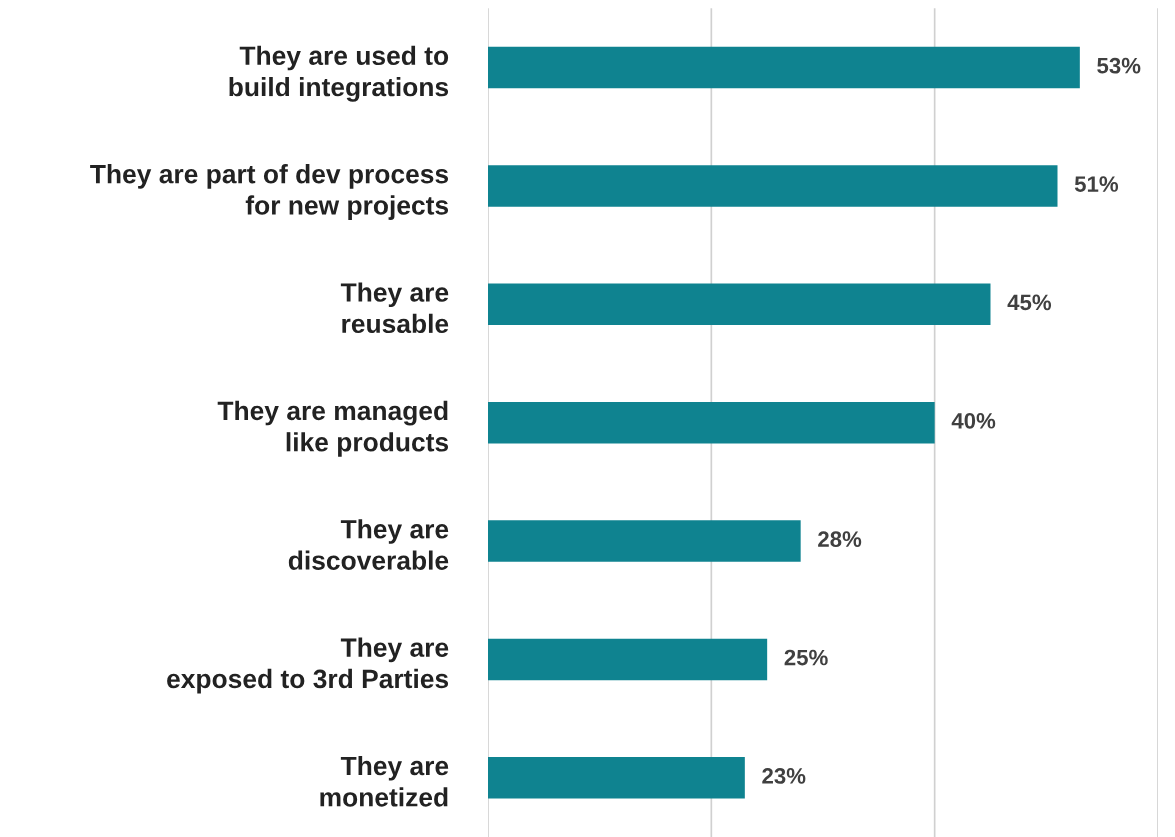 This screenshot has width=1175, height=837. What do you see at coordinates (333, 428) in the screenshot?
I see `y-tick-label: They are managed like products` at bounding box center [333, 428].